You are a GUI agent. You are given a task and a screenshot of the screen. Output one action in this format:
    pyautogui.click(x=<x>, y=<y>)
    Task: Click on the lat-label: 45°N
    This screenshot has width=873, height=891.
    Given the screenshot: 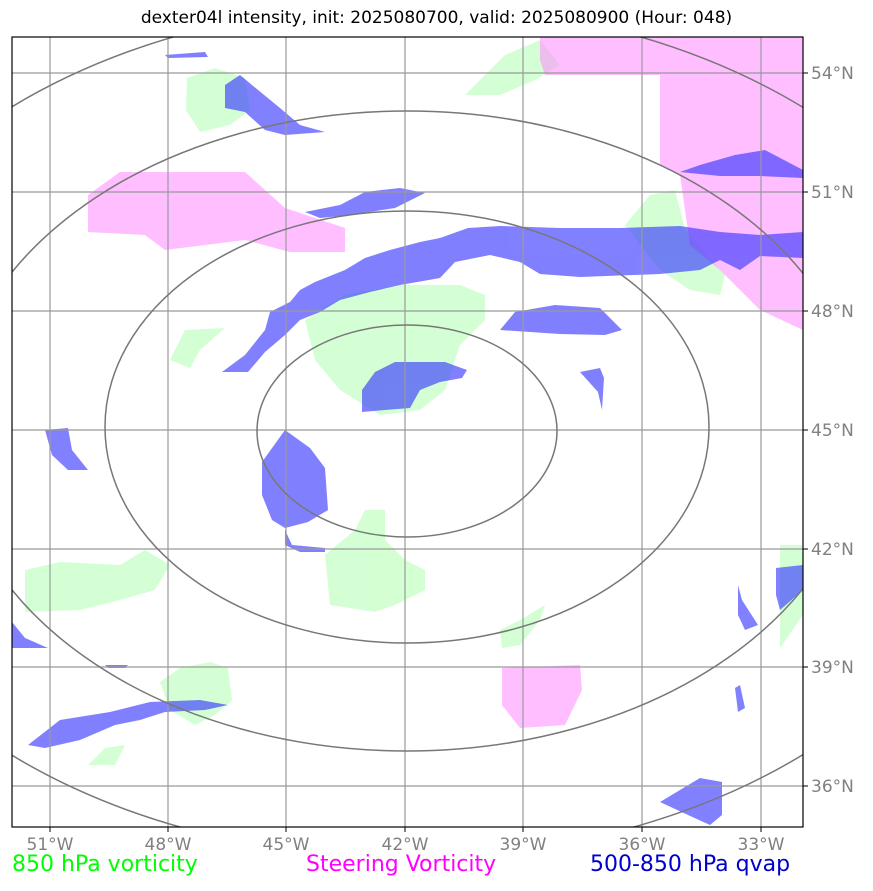 What is the action you would take?
    pyautogui.click(x=832, y=431)
    